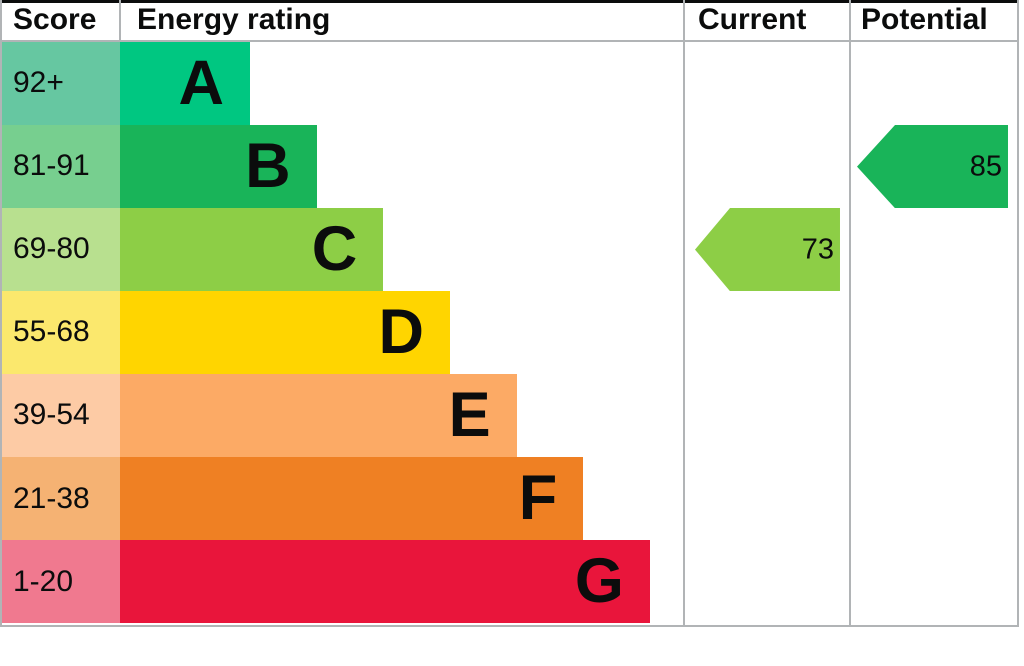 Image resolution: width=1024 pixels, height=666 pixels. What do you see at coordinates (849, 313) in the screenshot?
I see `potential-column-divider` at bounding box center [849, 313].